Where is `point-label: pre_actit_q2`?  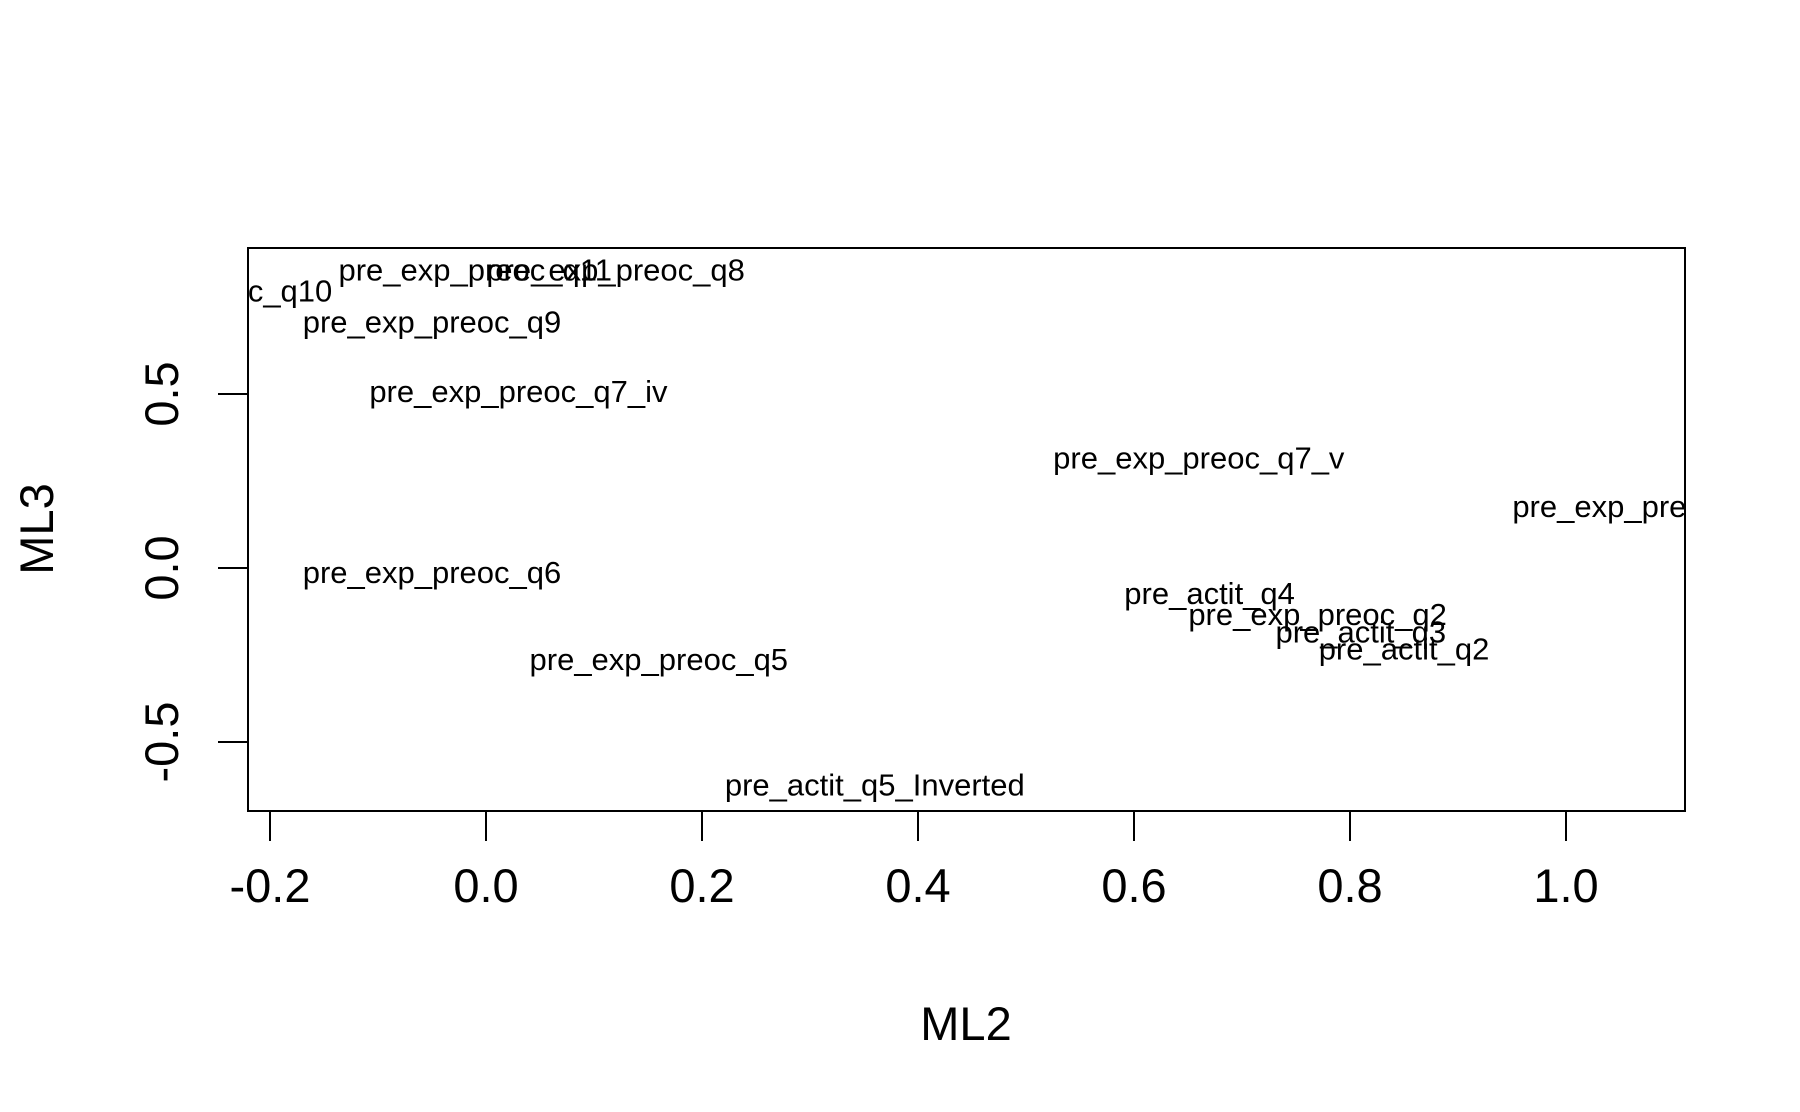
point-label: pre_actit_q2 is located at coordinates (1404, 649).